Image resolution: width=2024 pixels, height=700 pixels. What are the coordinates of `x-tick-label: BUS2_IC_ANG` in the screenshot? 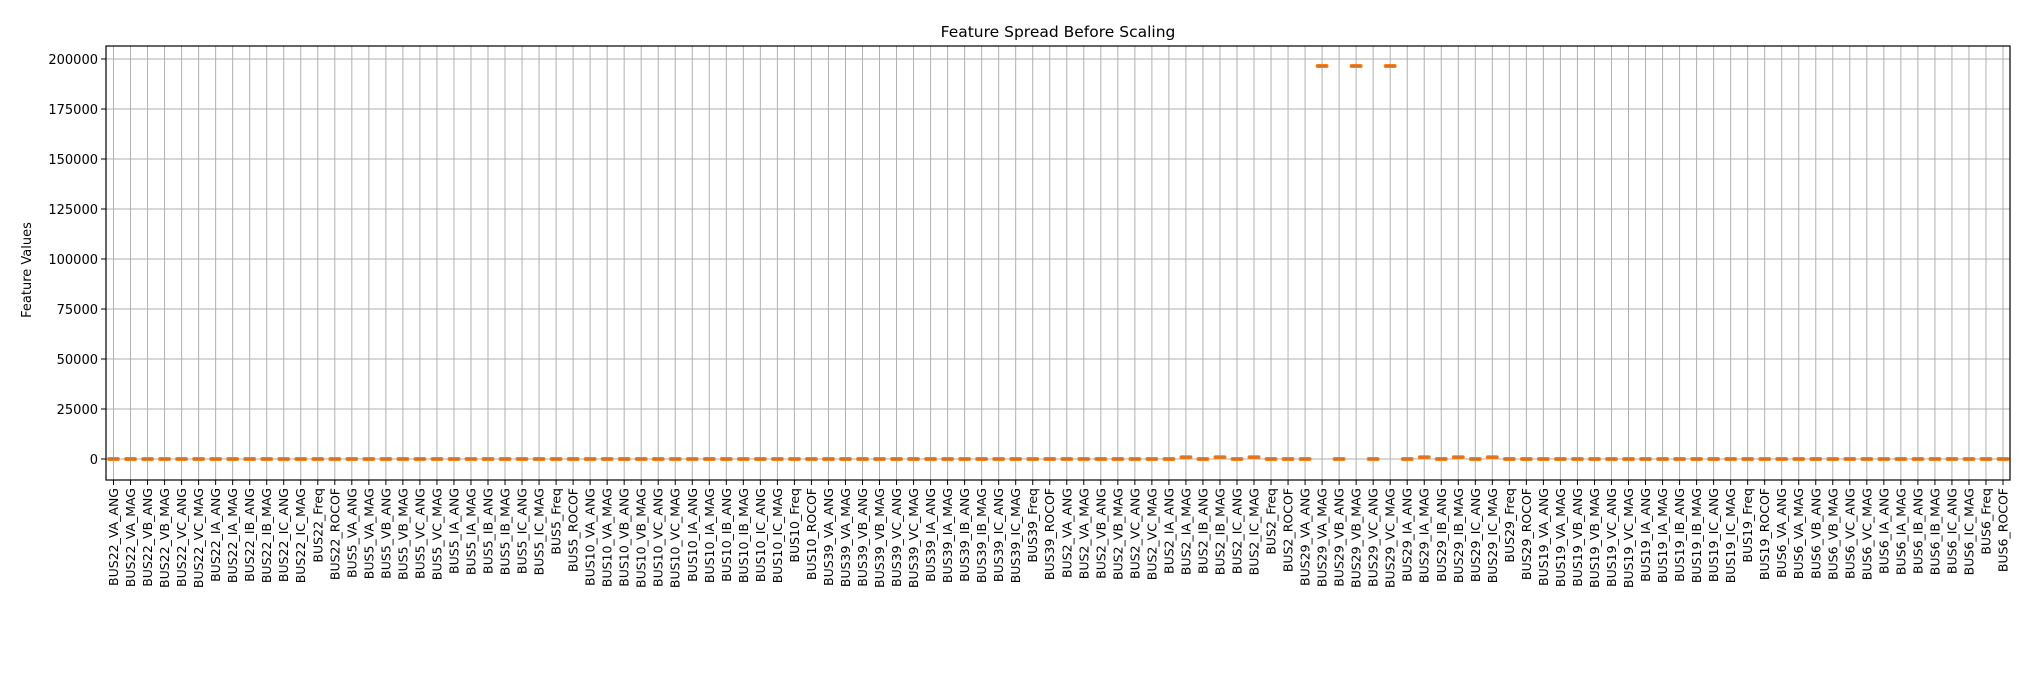 It's located at (1236, 531).